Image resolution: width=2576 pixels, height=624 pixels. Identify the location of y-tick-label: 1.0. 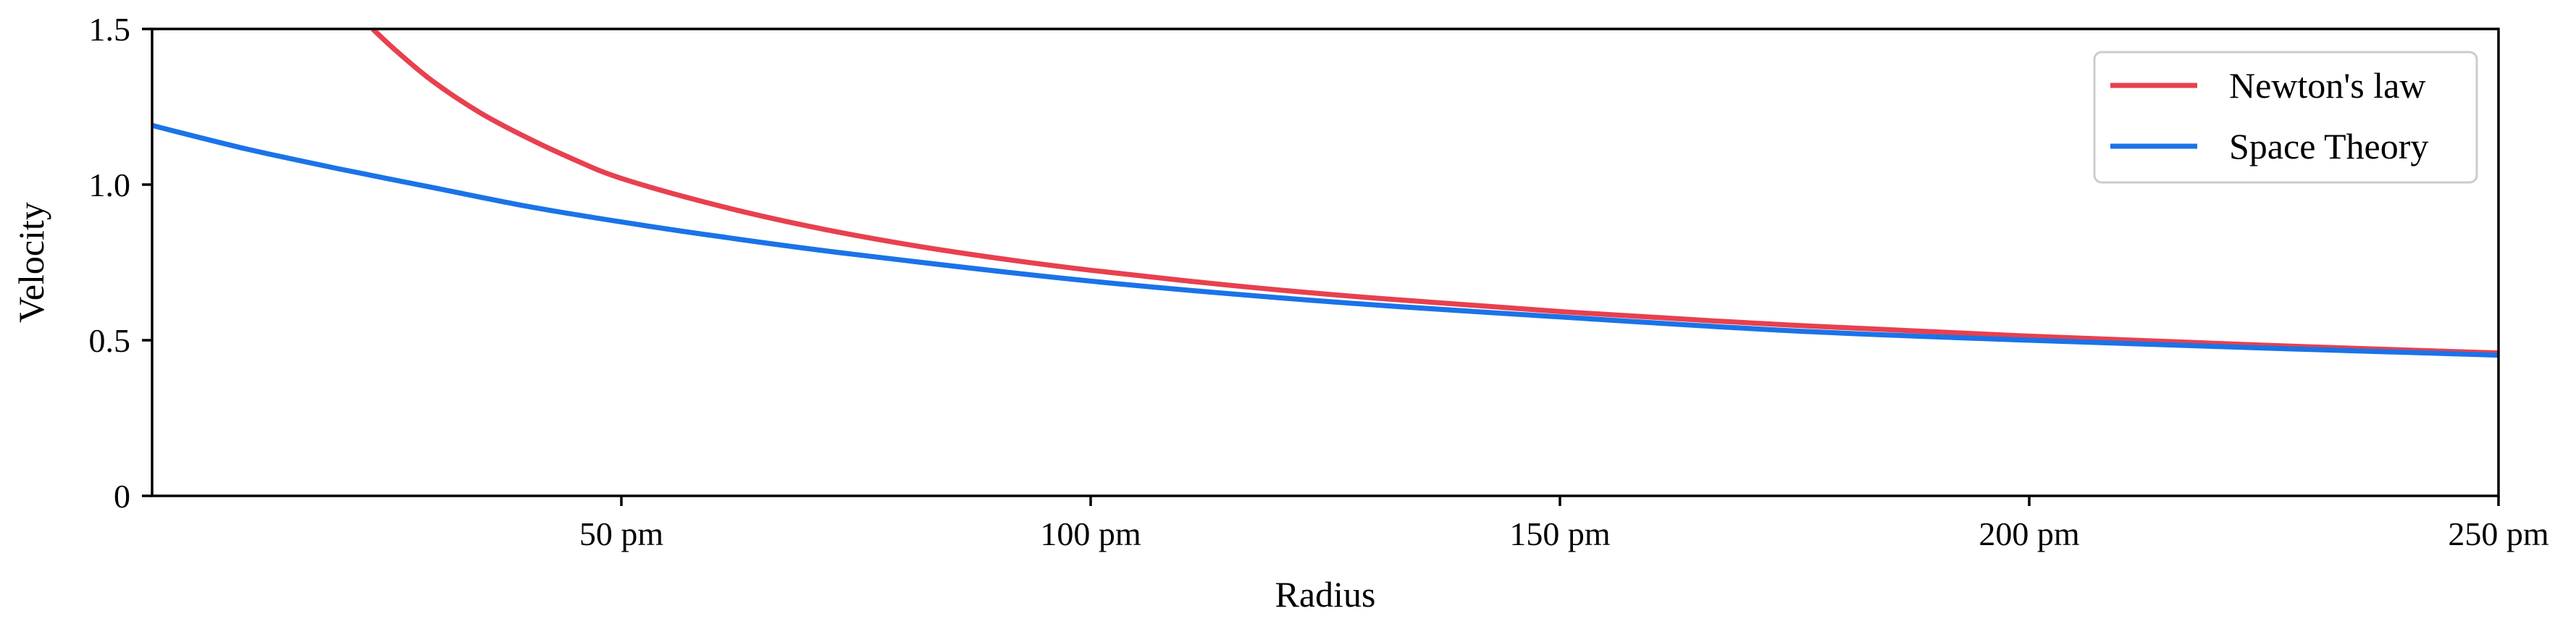
(110, 184).